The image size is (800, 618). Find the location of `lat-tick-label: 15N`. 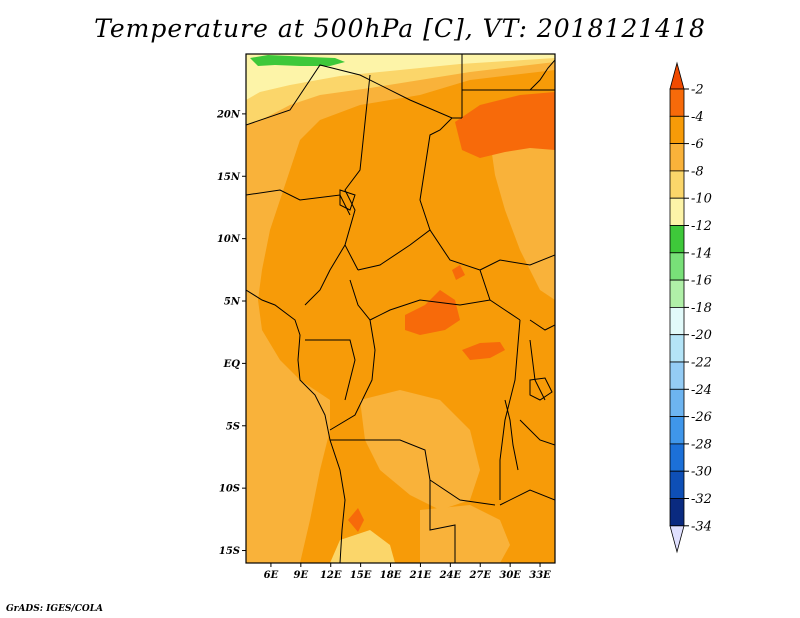

lat-tick-label: 15N is located at coordinates (229, 177).